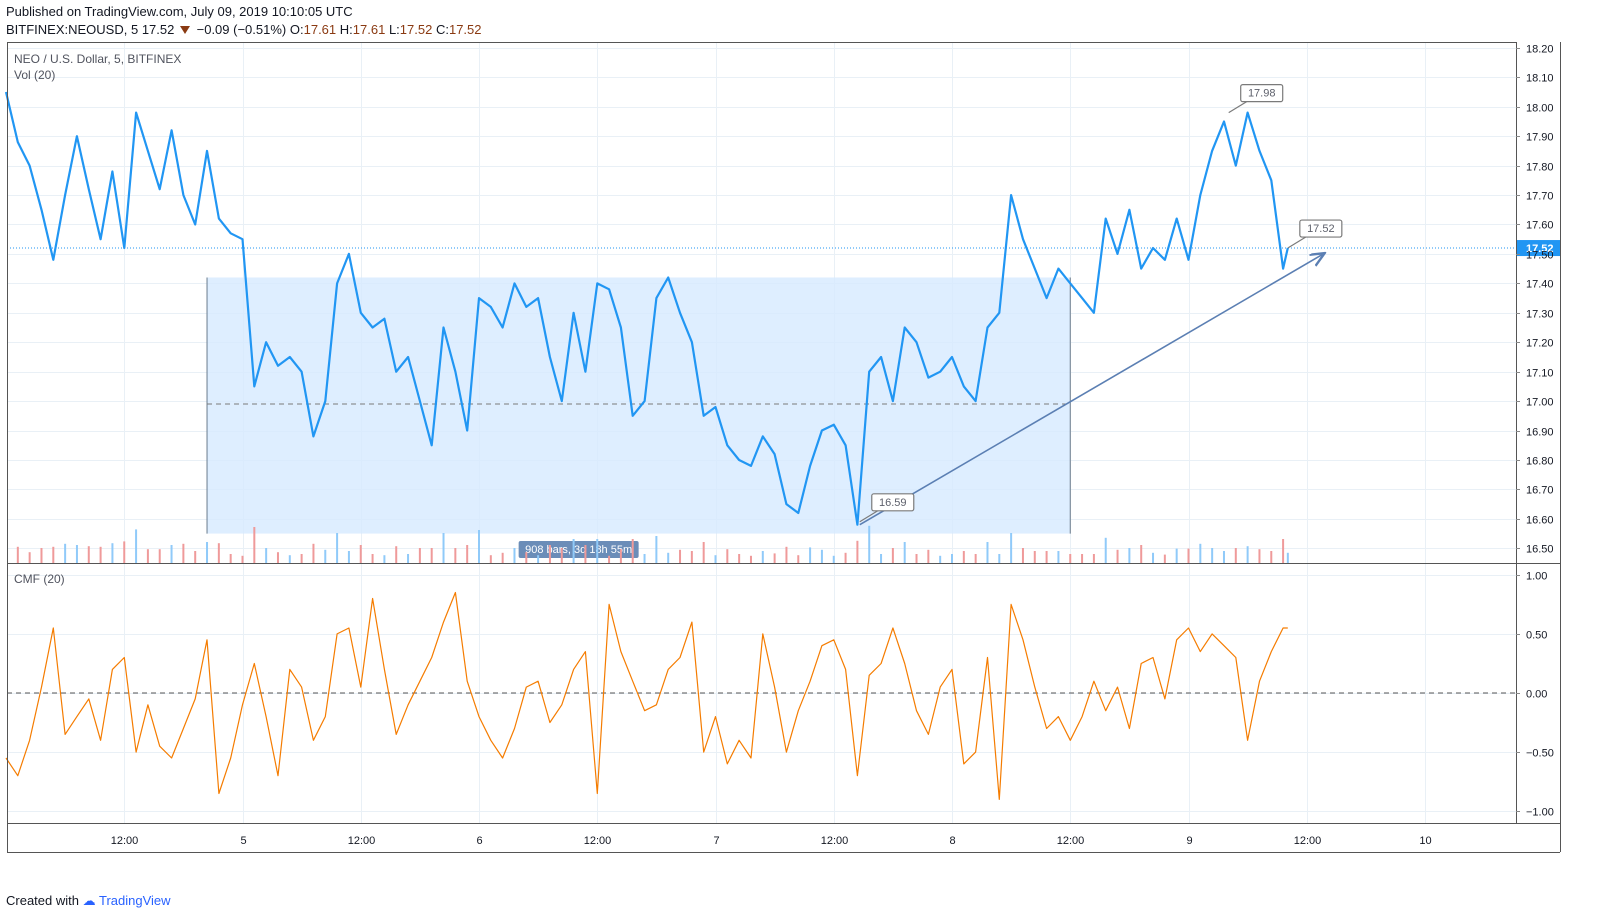 The width and height of the screenshot is (1620, 916). Describe the element at coordinates (89, 900) in the screenshot. I see `tradingview-logo-icon: ☁` at that location.